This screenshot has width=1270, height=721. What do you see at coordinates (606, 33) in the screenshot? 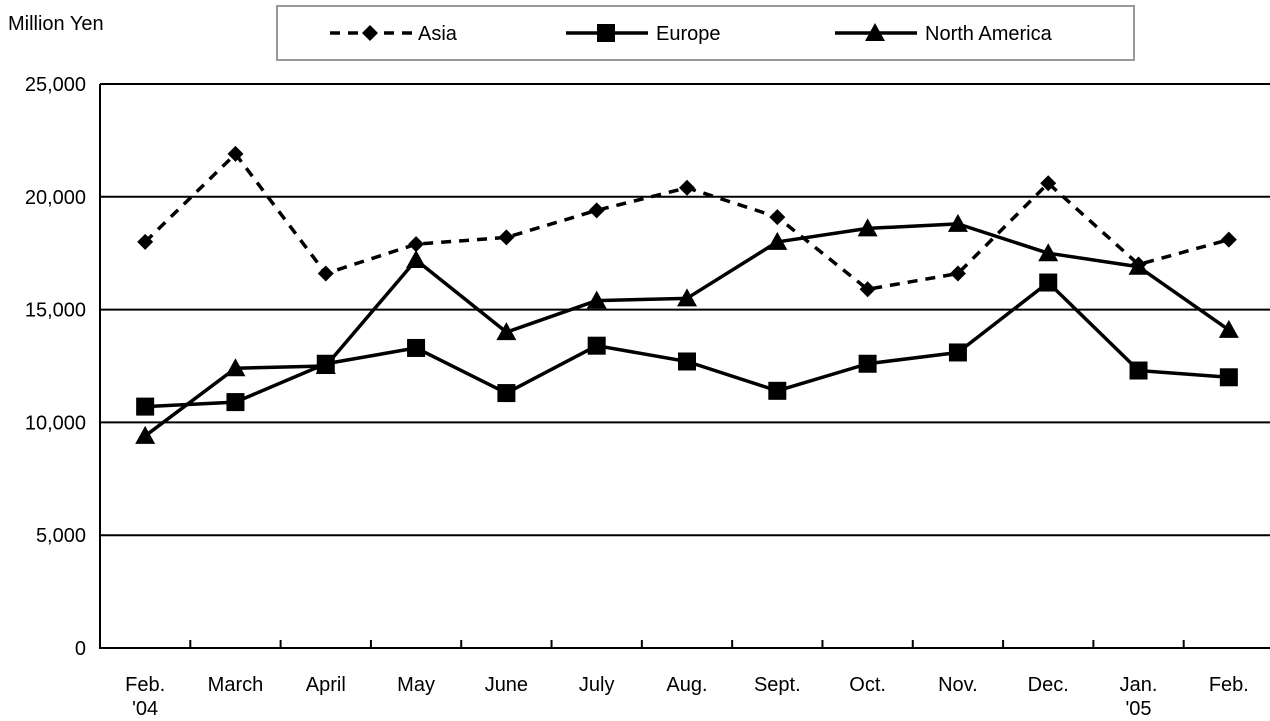
I see `legend-marker-europe` at bounding box center [606, 33].